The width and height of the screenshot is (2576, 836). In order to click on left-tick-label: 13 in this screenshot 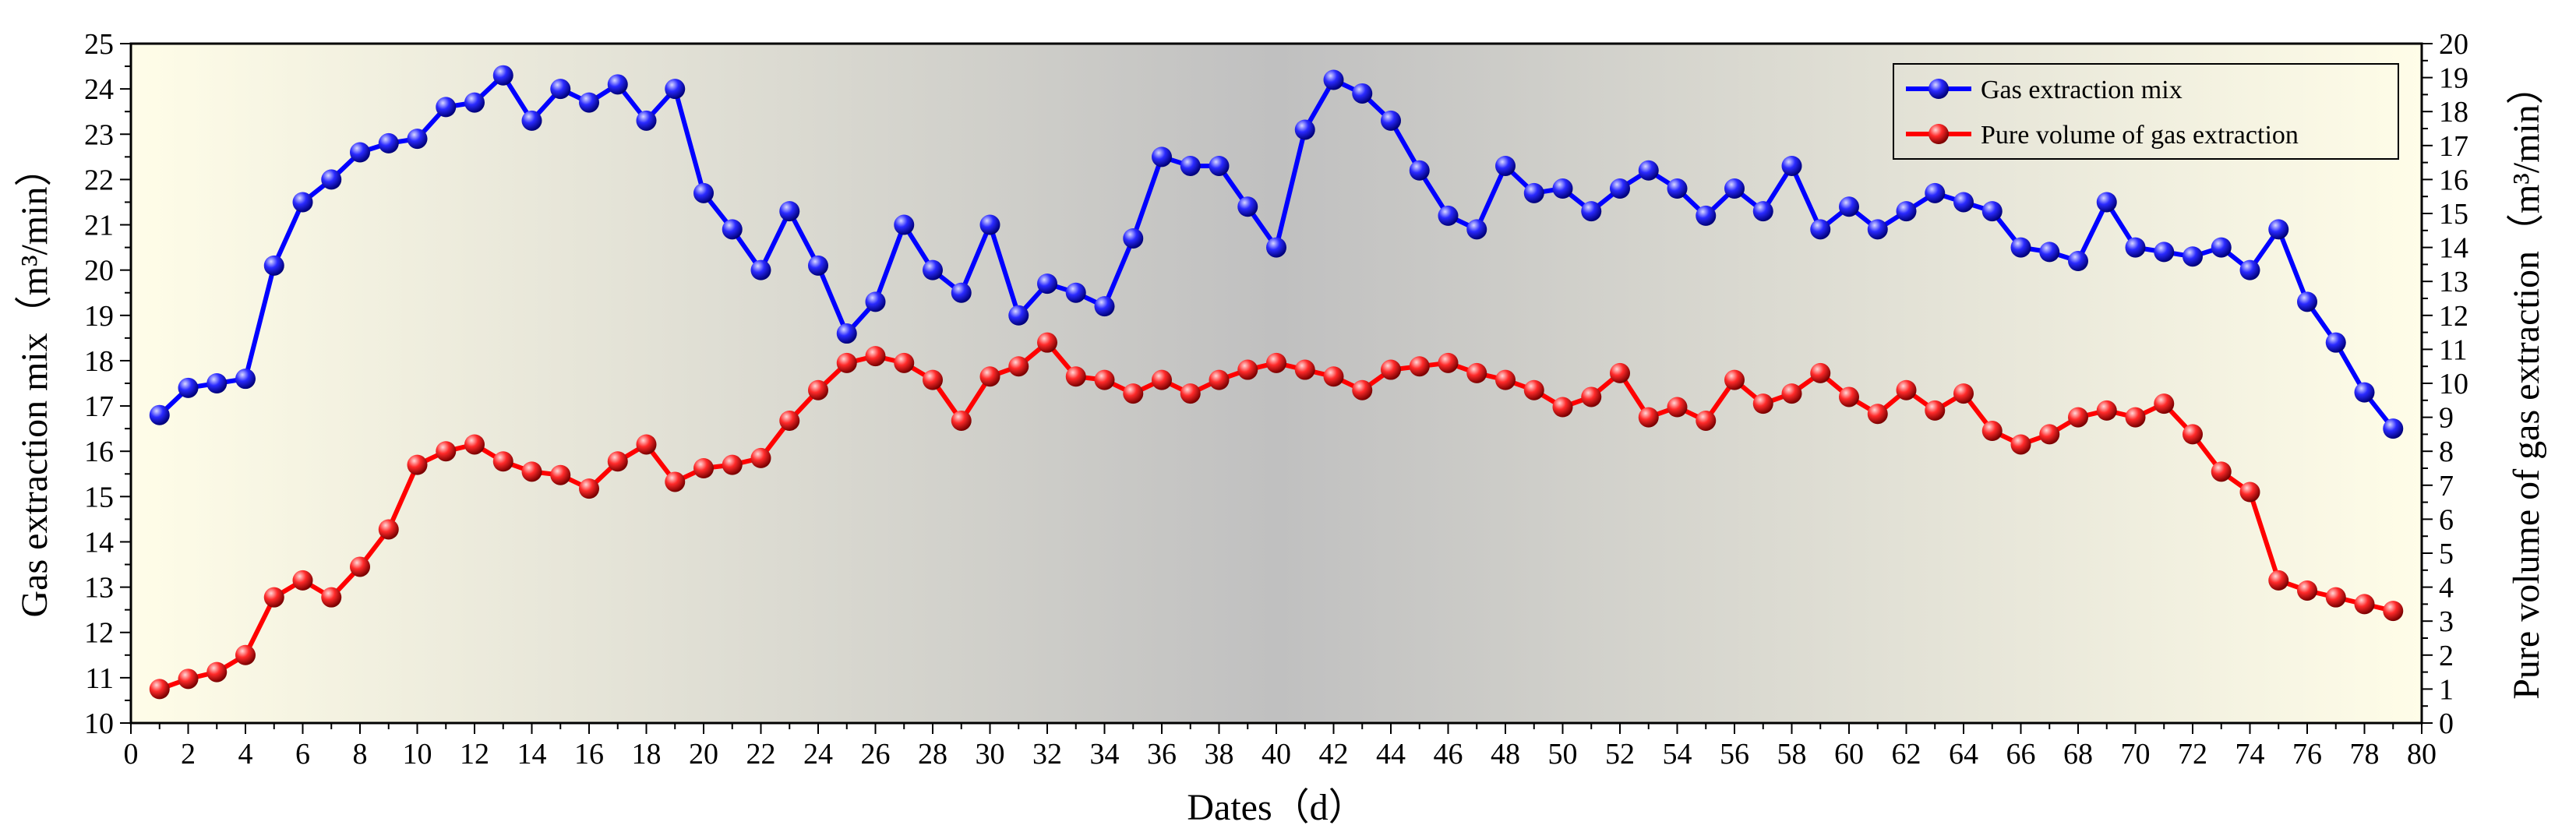, I will do `click(99, 588)`.